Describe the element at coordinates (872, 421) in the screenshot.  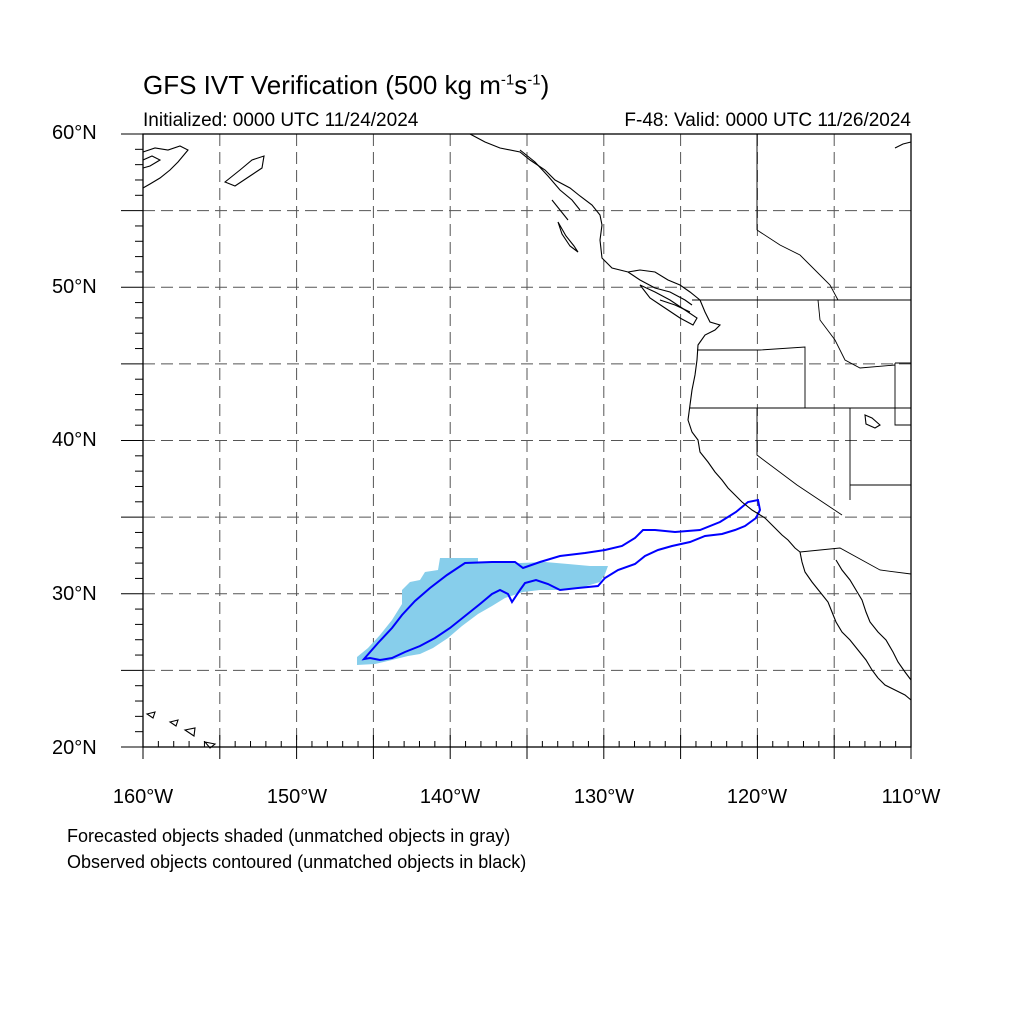
I see `great-salt-lake` at that location.